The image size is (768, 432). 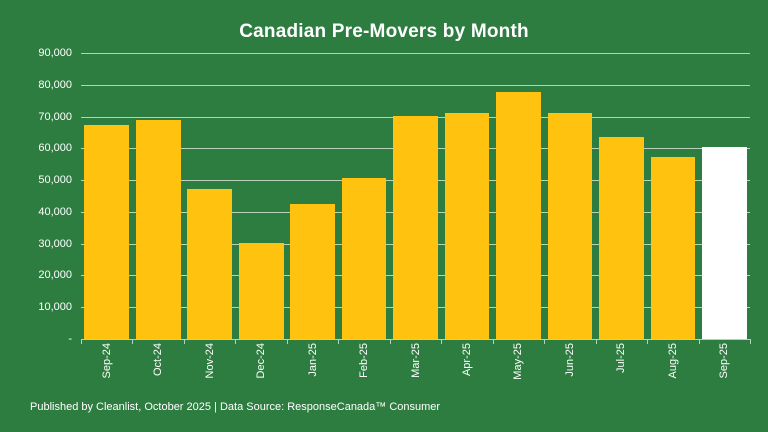 I want to click on x-tick-label-Sep-25: Sep-25, so click(x=724, y=361).